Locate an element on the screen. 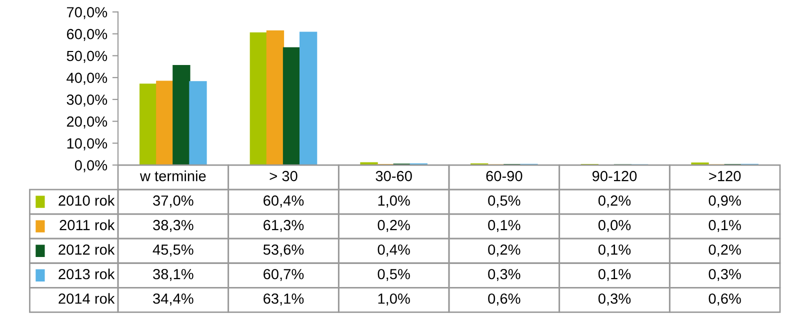 The image size is (800, 323). x-tick-label: w terminie is located at coordinates (173, 176).